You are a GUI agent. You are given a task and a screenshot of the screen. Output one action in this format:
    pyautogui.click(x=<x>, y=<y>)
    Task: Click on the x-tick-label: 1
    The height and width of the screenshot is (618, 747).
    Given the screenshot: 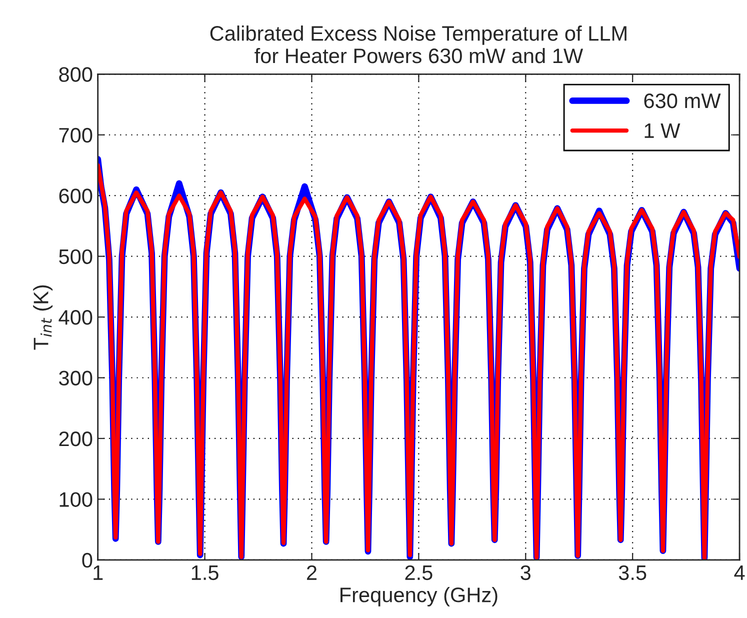 What is the action you would take?
    pyautogui.click(x=98, y=573)
    